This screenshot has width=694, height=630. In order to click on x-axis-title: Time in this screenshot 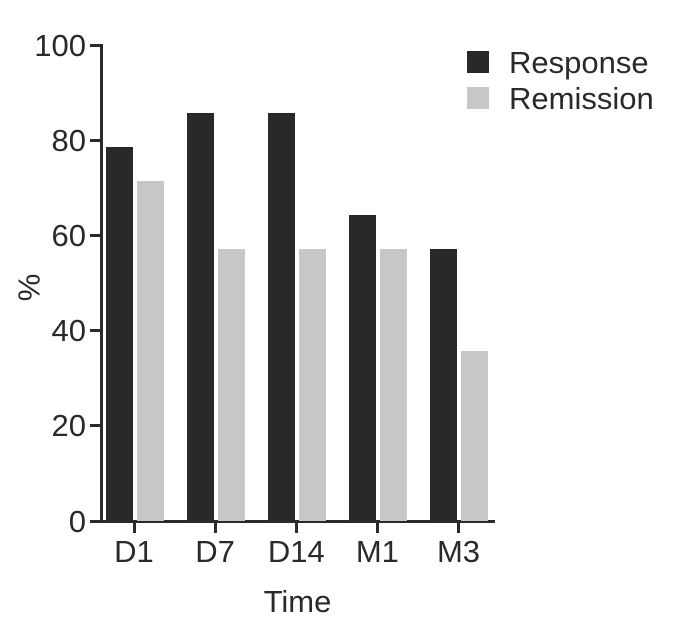, I will do `click(297, 601)`.